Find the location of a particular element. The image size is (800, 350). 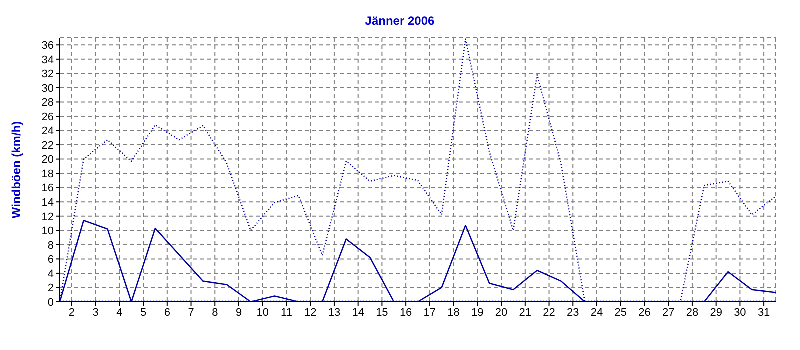

x-tick-label: 30 is located at coordinates (740, 312).